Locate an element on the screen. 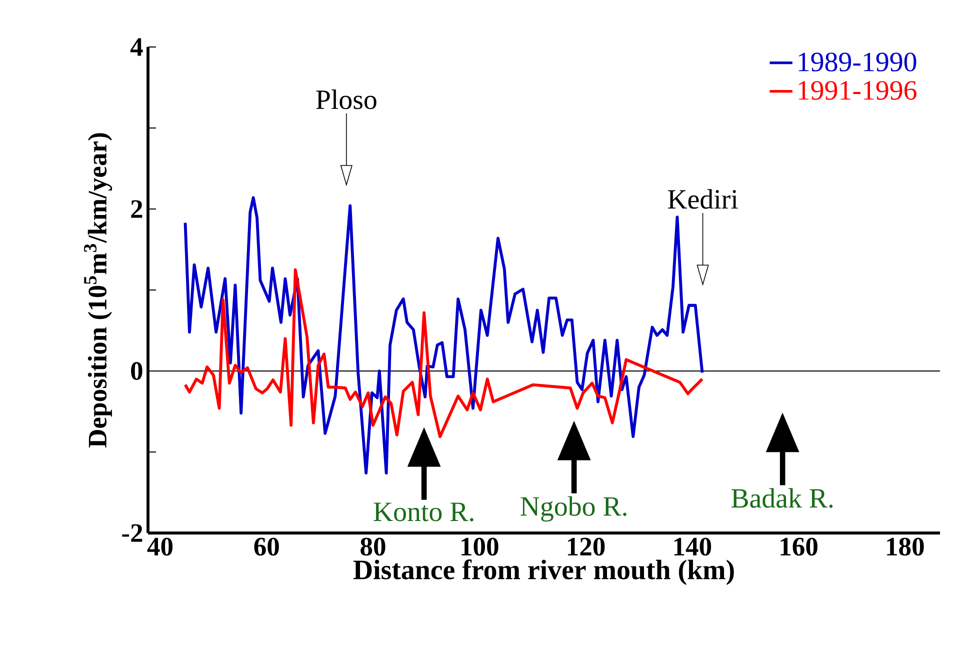  x-tick-label: 160 is located at coordinates (799, 547).